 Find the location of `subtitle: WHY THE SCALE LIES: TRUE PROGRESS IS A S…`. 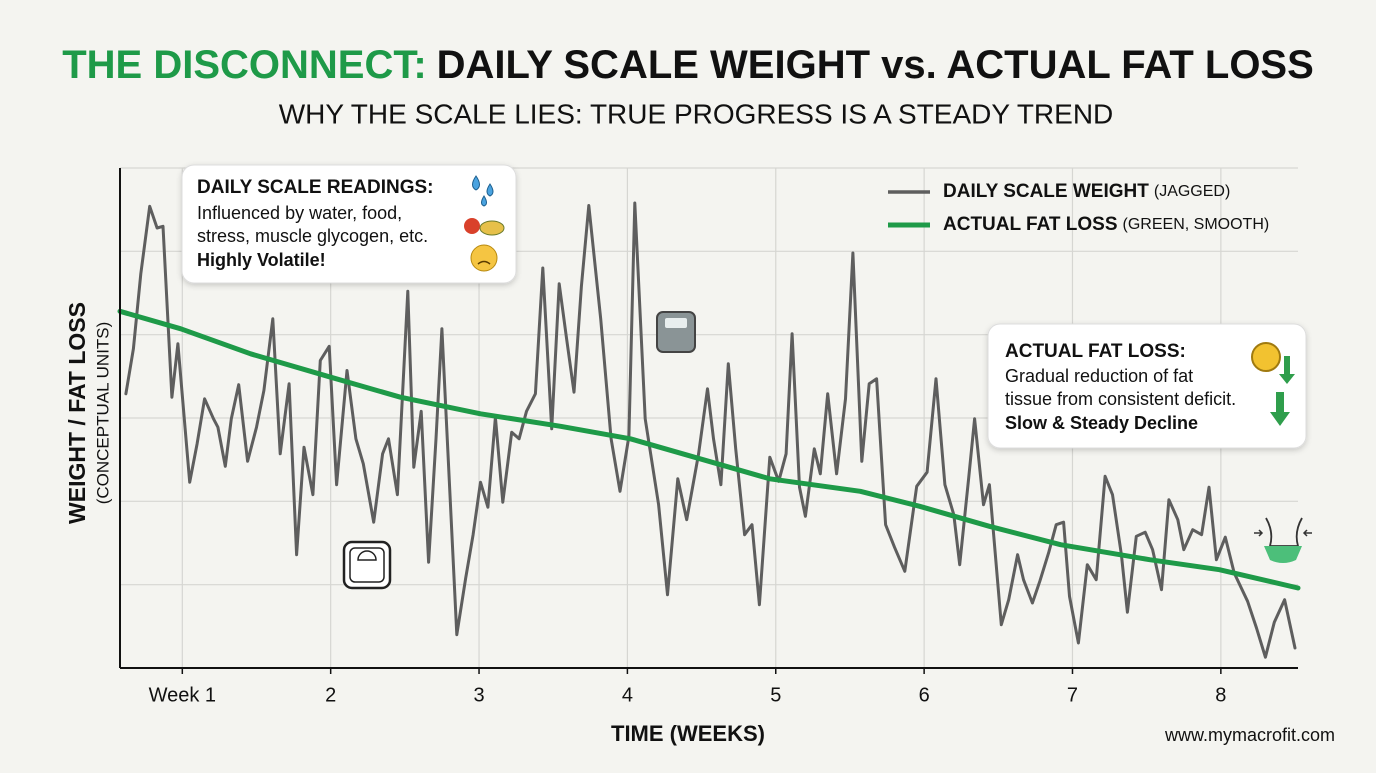

subtitle: WHY THE SCALE LIES: TRUE PROGRESS IS A S… is located at coordinates (696, 113).